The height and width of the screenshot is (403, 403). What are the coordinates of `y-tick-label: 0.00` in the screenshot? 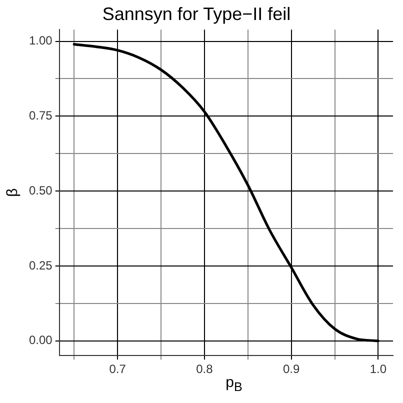 It's located at (40, 340).